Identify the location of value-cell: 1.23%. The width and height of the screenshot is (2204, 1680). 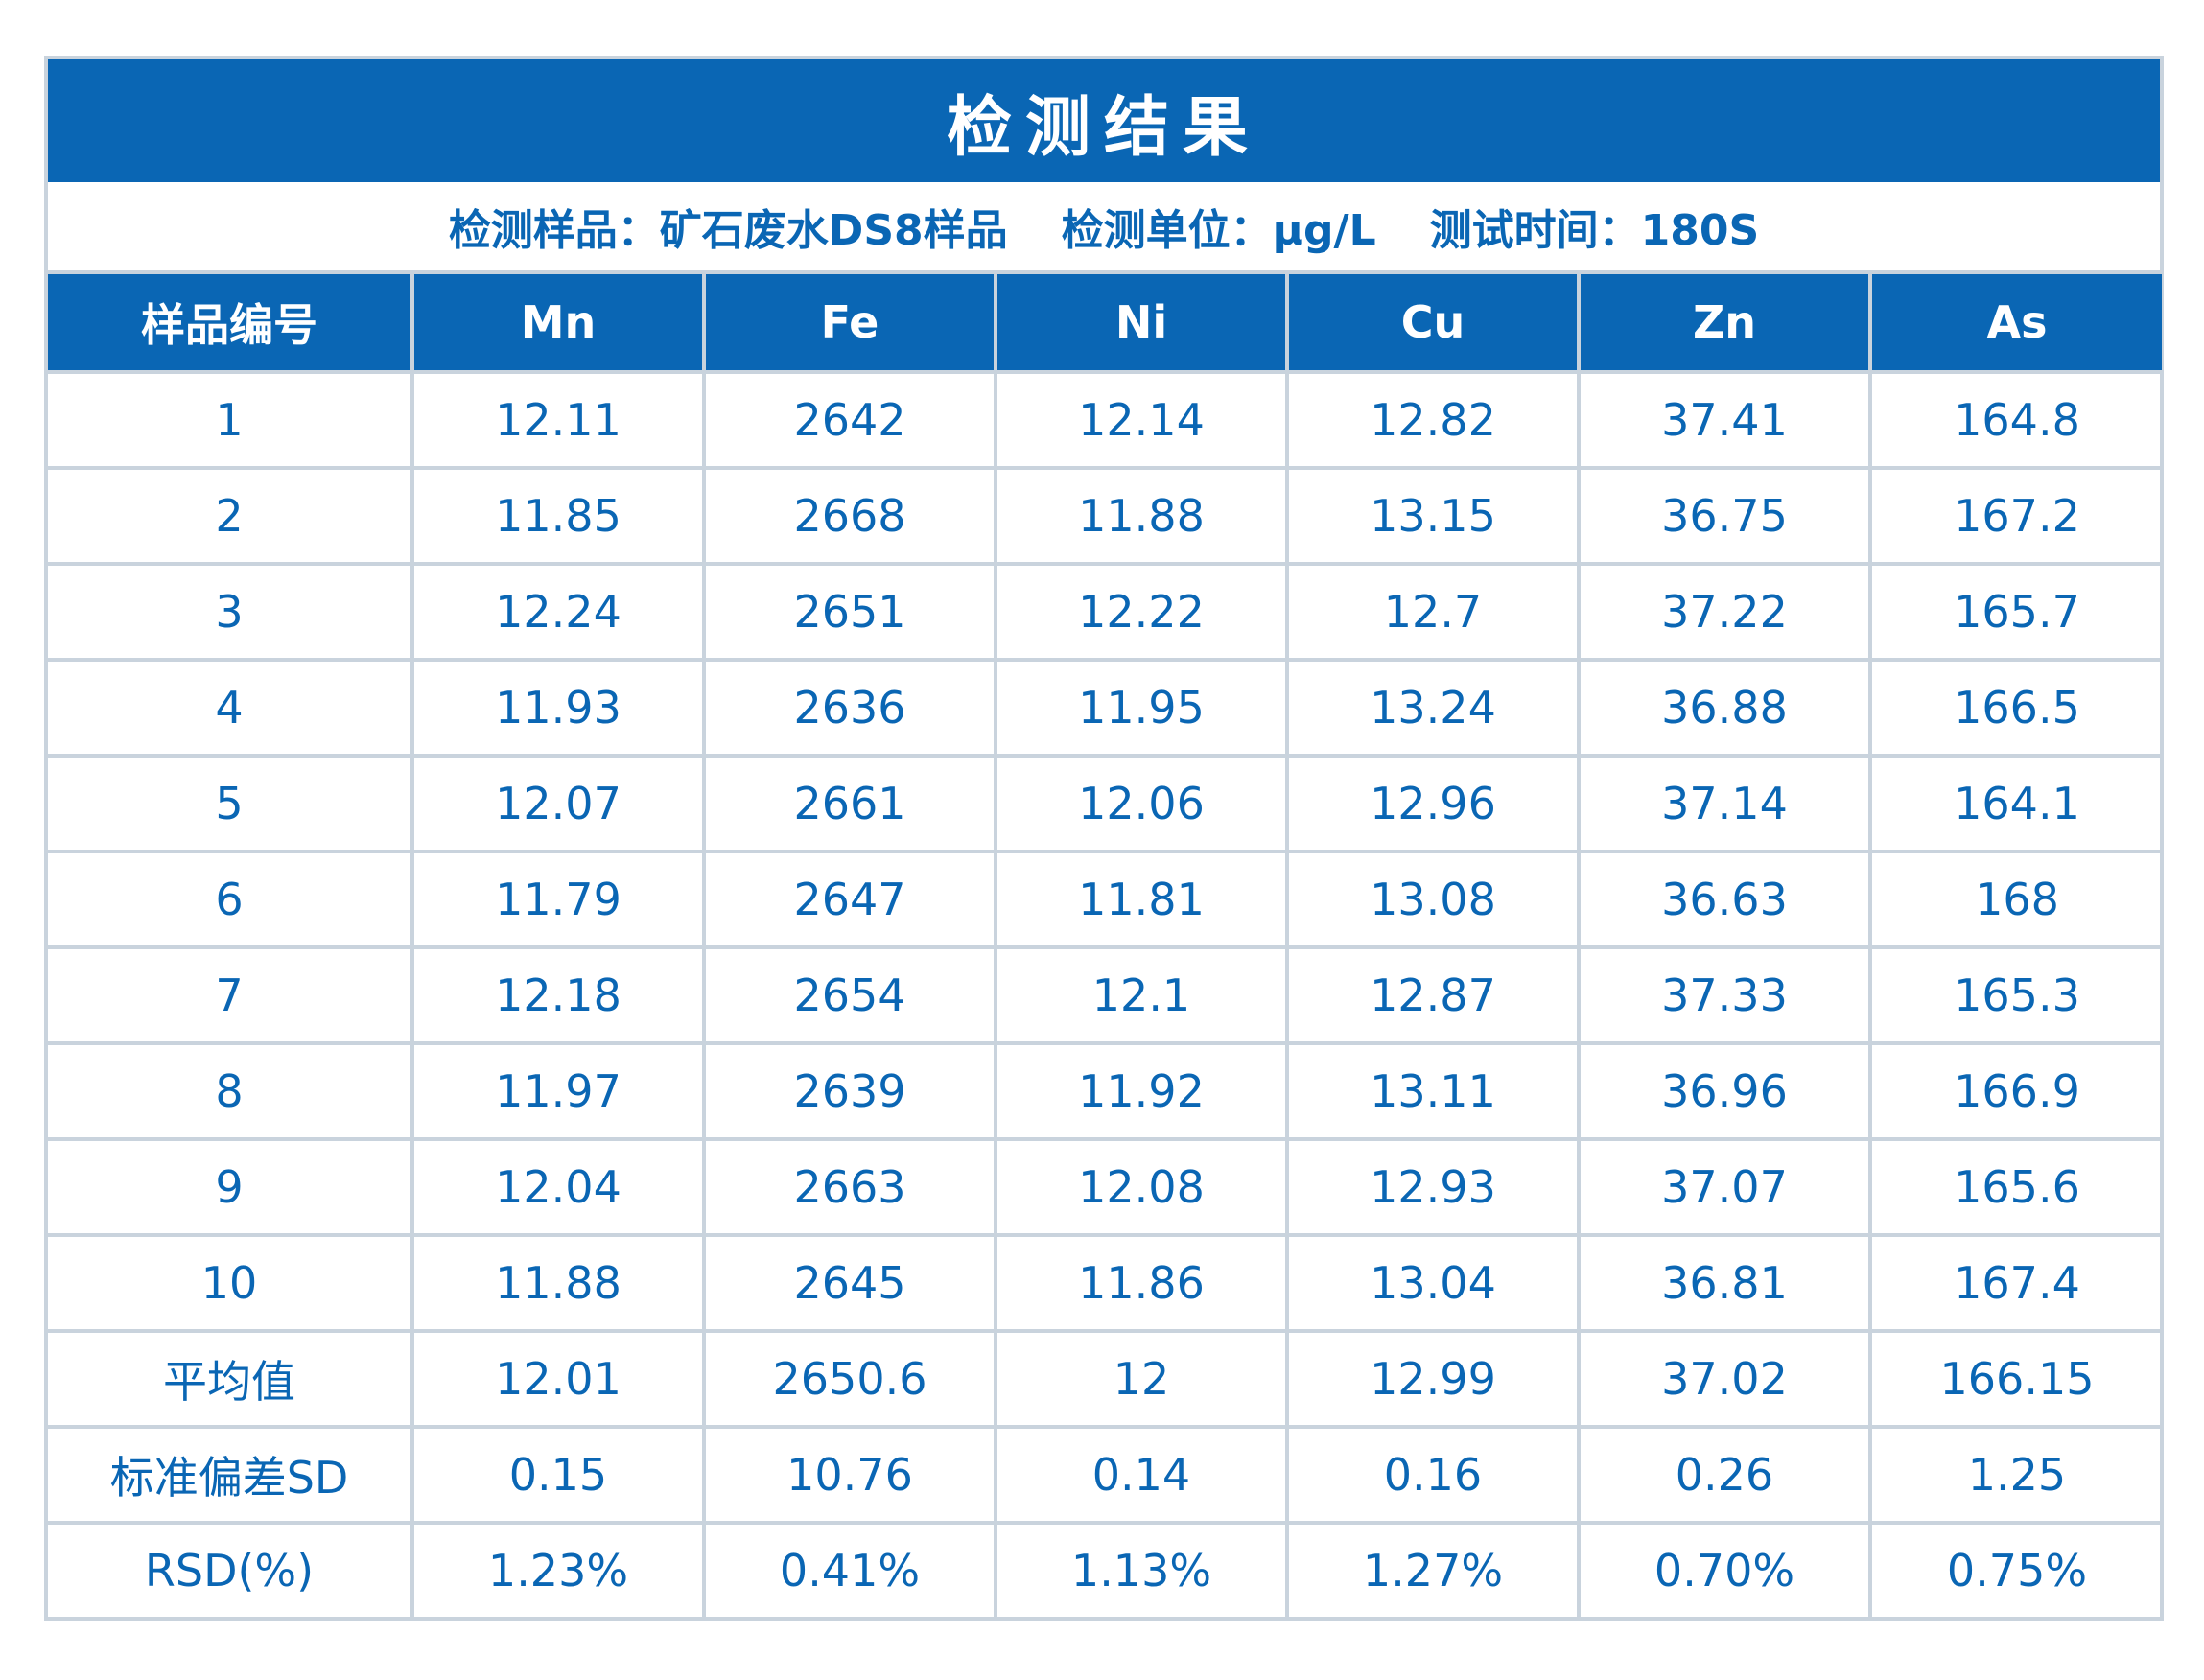
(559, 1570).